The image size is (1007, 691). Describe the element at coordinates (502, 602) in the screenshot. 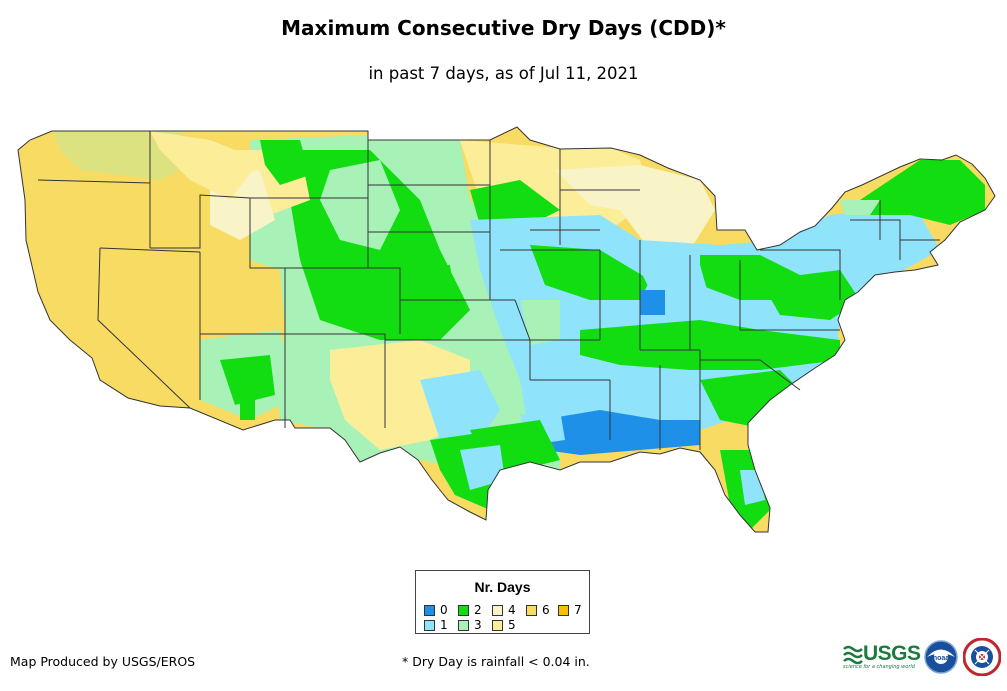

I see `legend: Nr. Days 0 1 2 3 4 5 6 7` at that location.